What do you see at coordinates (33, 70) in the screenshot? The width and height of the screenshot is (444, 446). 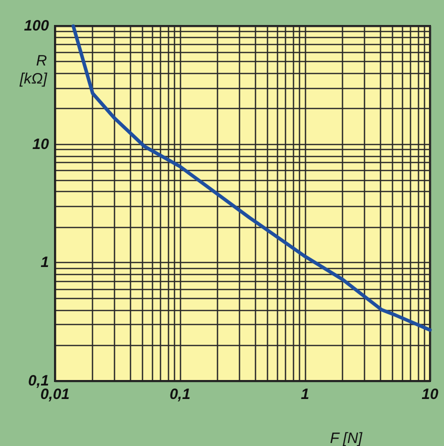 I see `y-axis-title: R [kΩ]` at bounding box center [33, 70].